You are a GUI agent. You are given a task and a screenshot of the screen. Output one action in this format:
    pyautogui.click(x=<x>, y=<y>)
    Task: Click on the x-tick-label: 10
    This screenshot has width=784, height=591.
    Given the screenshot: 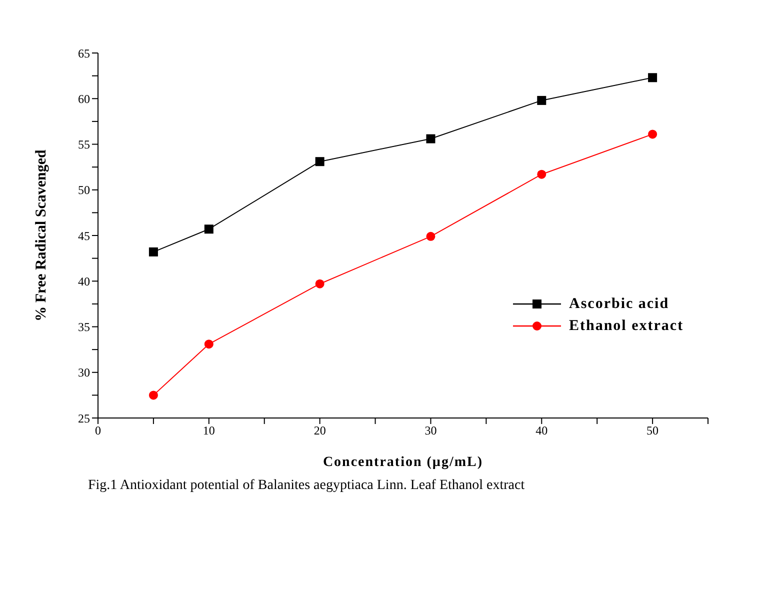 What is the action you would take?
    pyautogui.click(x=208, y=431)
    